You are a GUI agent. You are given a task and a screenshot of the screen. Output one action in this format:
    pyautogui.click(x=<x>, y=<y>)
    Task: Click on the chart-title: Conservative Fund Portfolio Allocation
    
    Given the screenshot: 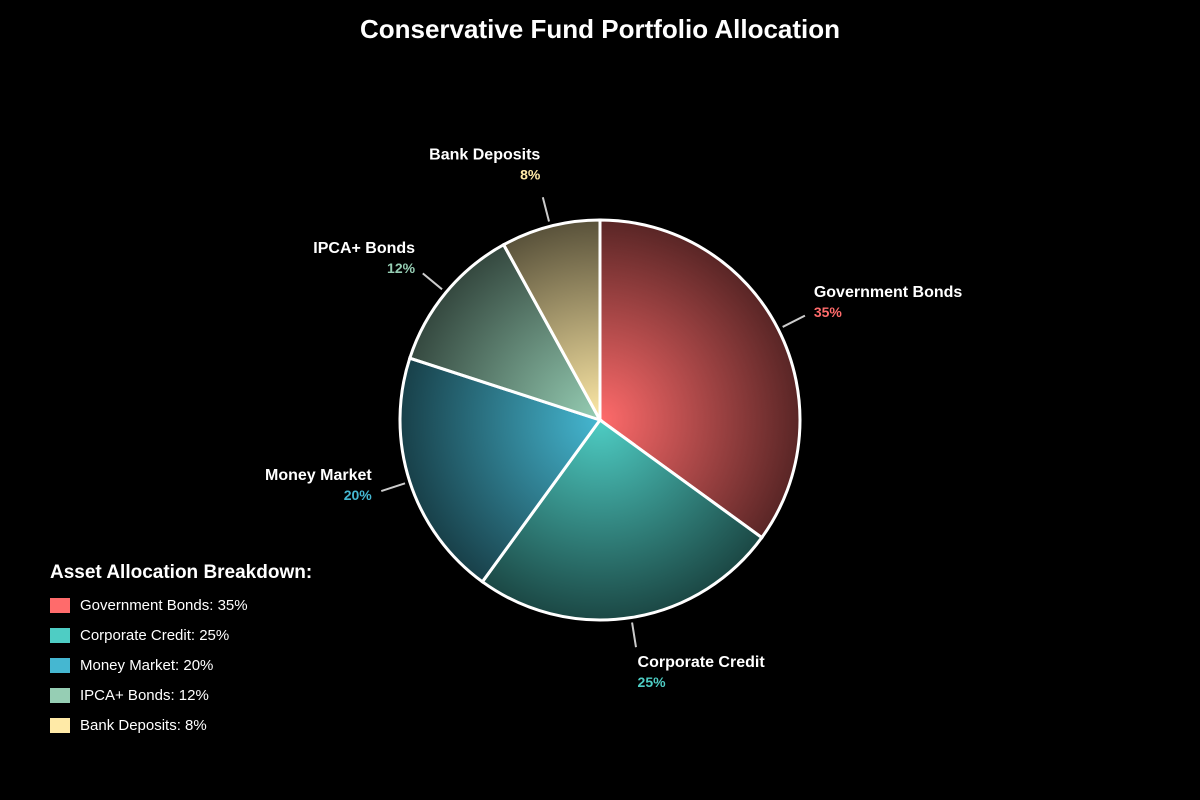 What is the action you would take?
    pyautogui.click(x=600, y=29)
    